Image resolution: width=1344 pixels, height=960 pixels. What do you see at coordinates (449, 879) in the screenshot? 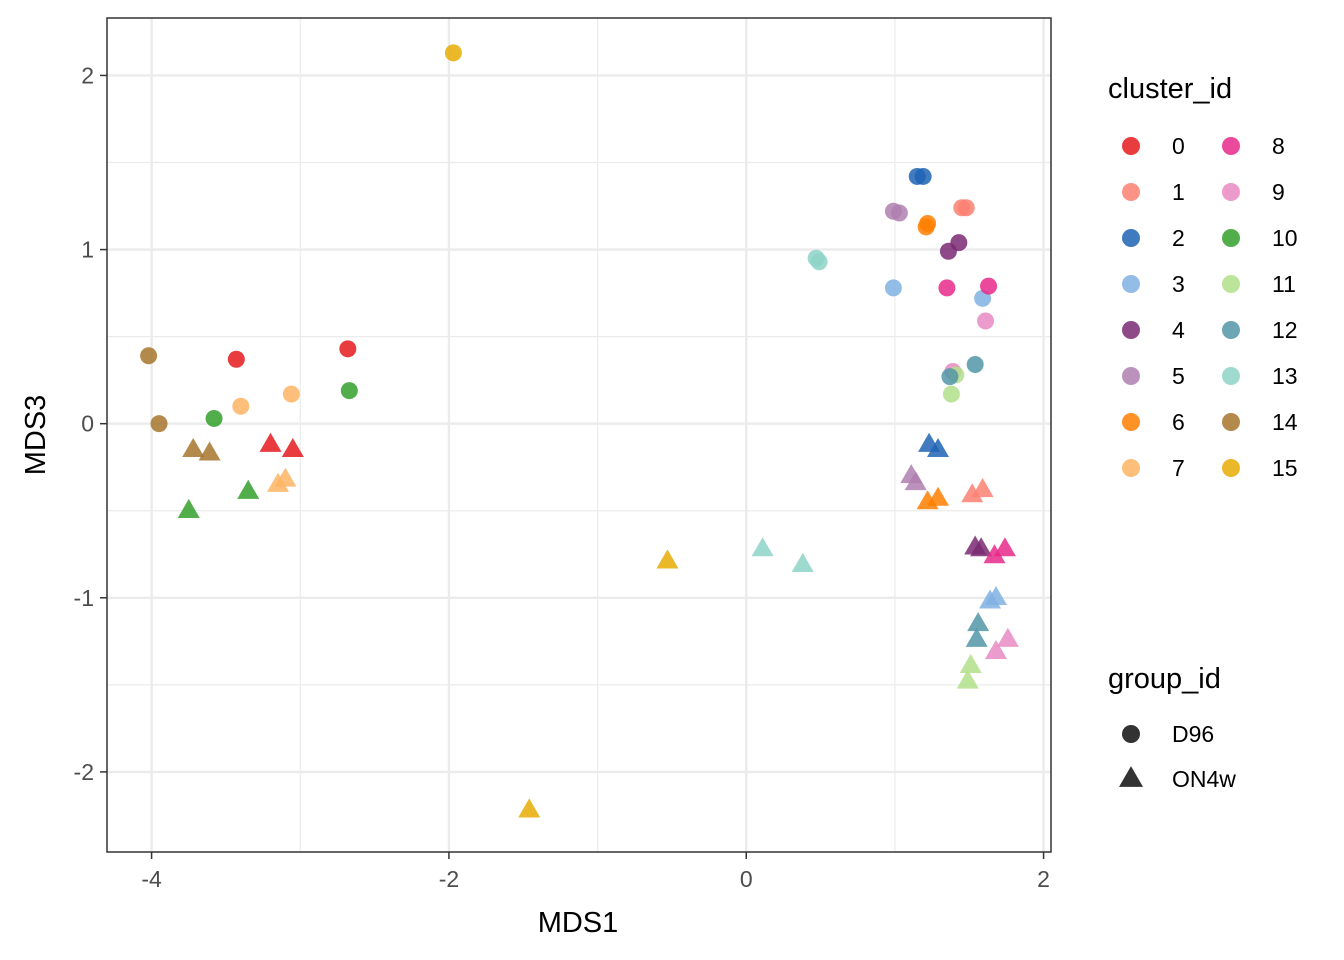
I see `x-tick-label: -2` at bounding box center [449, 879].